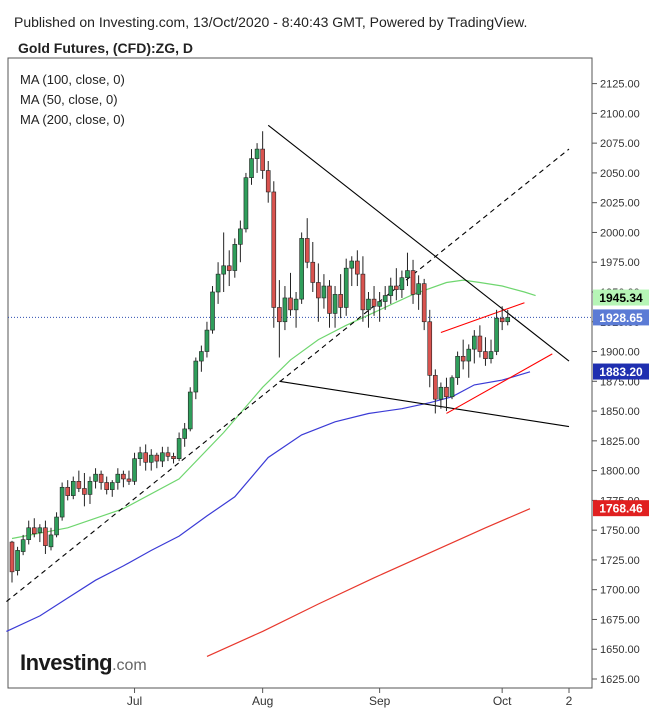 This screenshot has height=710, width=656. What do you see at coordinates (620, 353) in the screenshot?
I see `y-tick-label: 1900.00` at bounding box center [620, 353].